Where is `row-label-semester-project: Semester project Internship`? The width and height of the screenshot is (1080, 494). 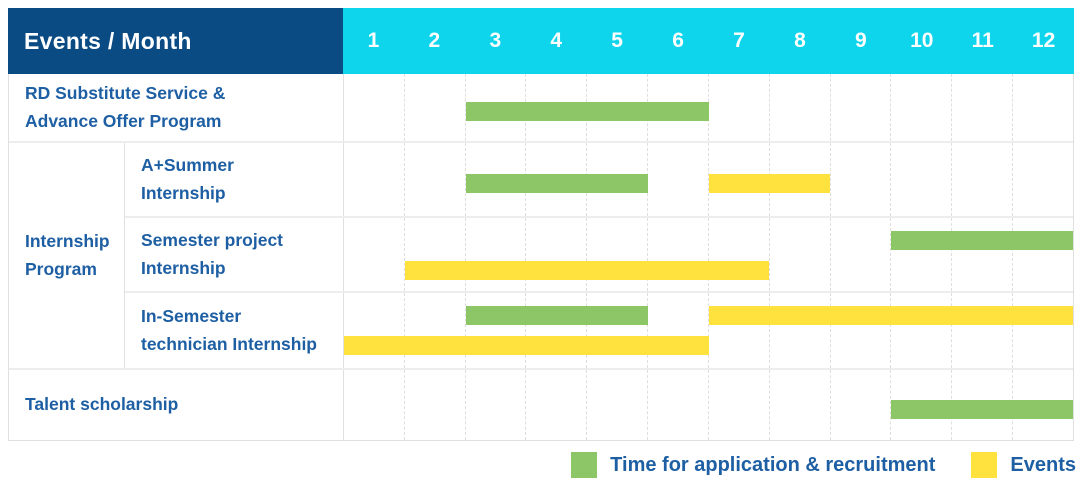
row-label-semester-project: Semester project Internship is located at coordinates (234, 254).